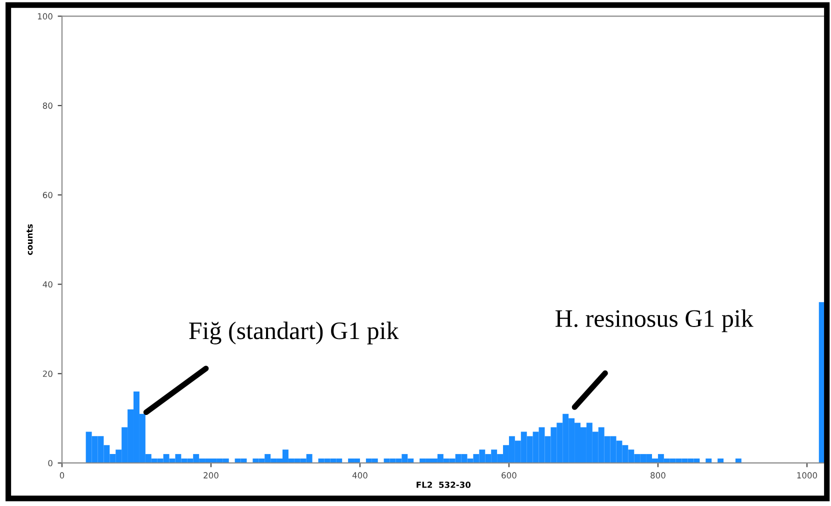 This screenshot has width=831, height=506. I want to click on y-tick-label: 60, so click(47, 195).